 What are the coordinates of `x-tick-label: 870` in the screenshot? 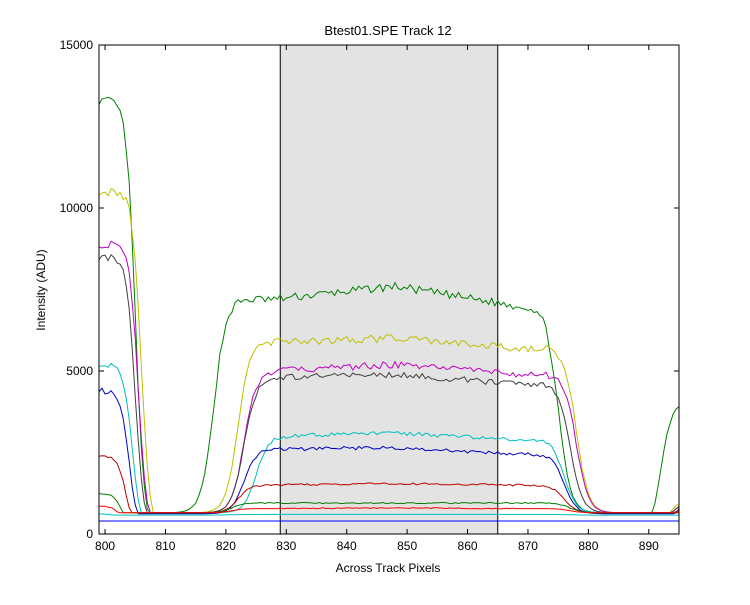 It's located at (528, 546).